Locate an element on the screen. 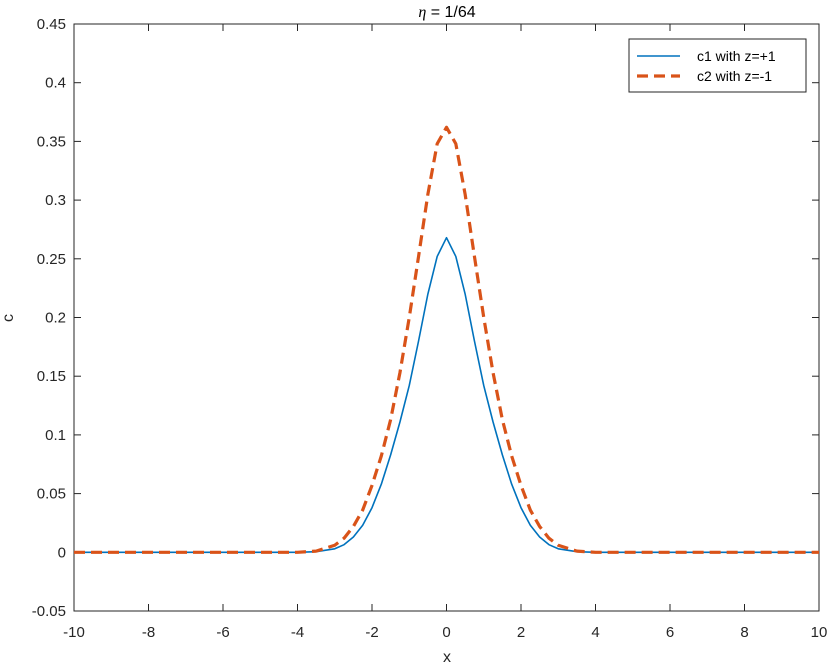 The width and height of the screenshot is (830, 665). x-tick-label: -2 is located at coordinates (371, 632).